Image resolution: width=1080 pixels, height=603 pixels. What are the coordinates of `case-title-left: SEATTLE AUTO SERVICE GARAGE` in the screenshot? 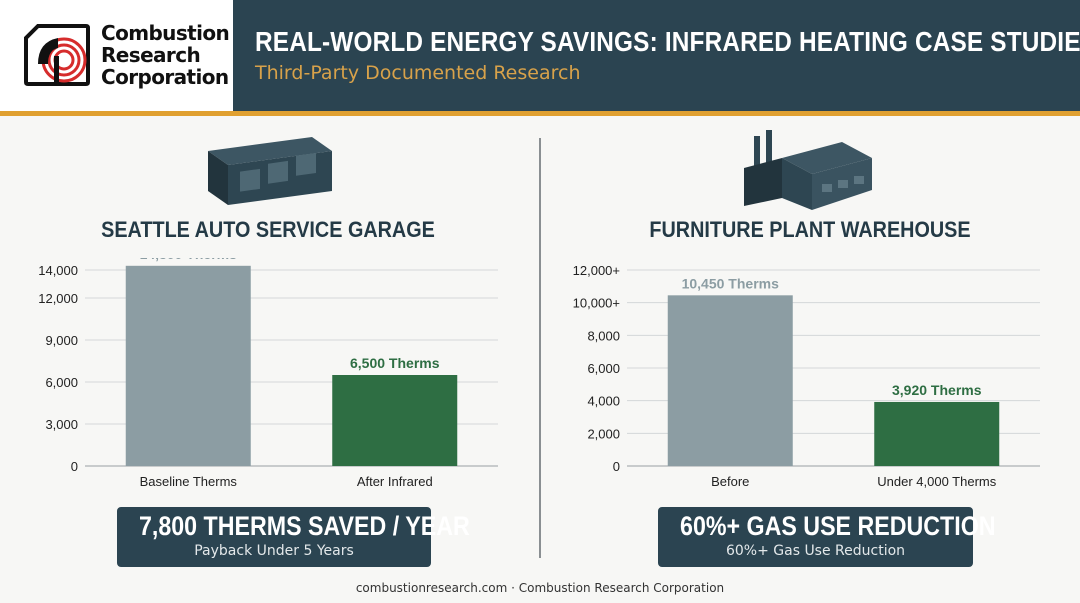 It's located at (268, 229).